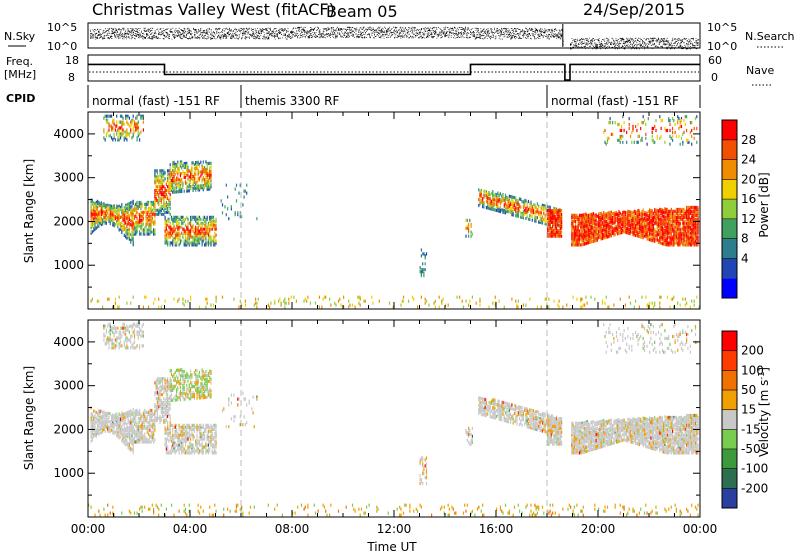 Image resolution: width=800 pixels, height=558 pixels. What do you see at coordinates (752, 370) in the screenshot?
I see `colorbar-tick: 100` at bounding box center [752, 370].